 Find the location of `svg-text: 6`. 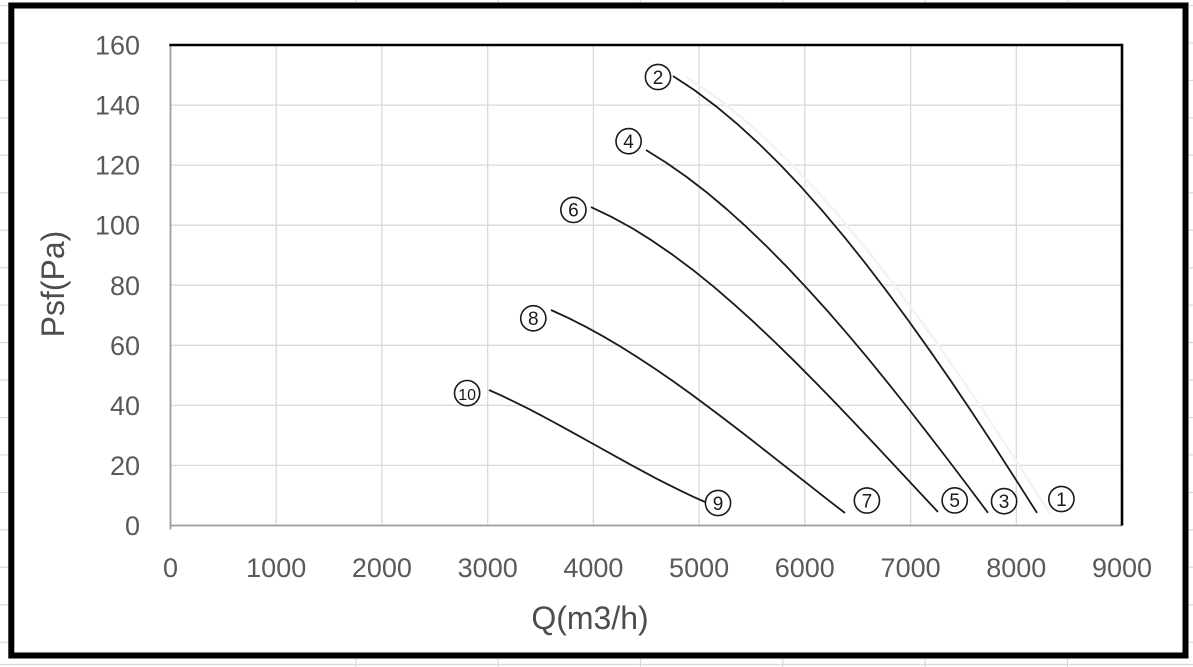

svg-text: 6 is located at coordinates (573, 211).